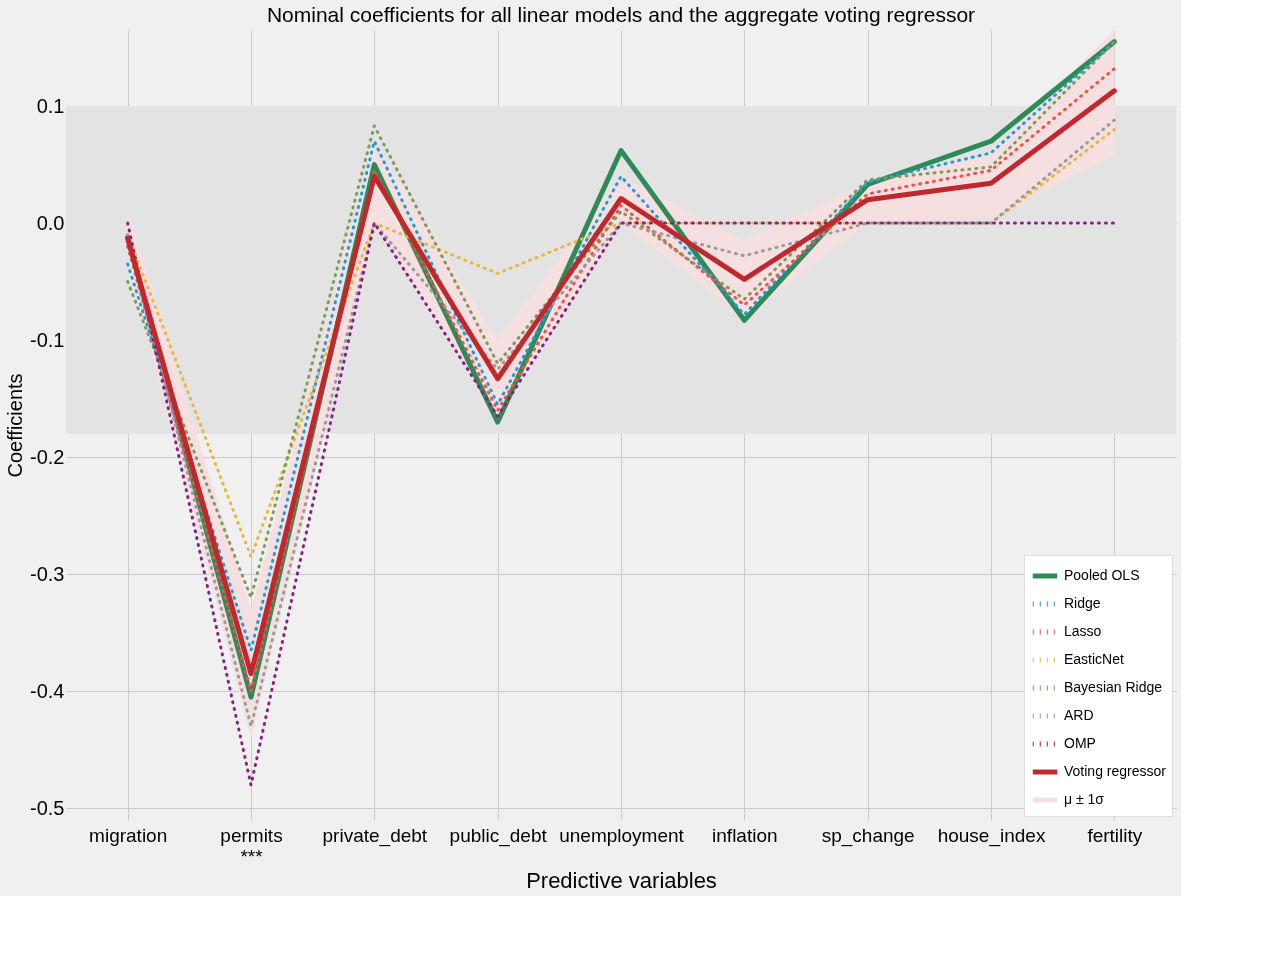 This screenshot has width=1281, height=962. I want to click on legend-label: Bayesian Ridge, so click(1113, 687).